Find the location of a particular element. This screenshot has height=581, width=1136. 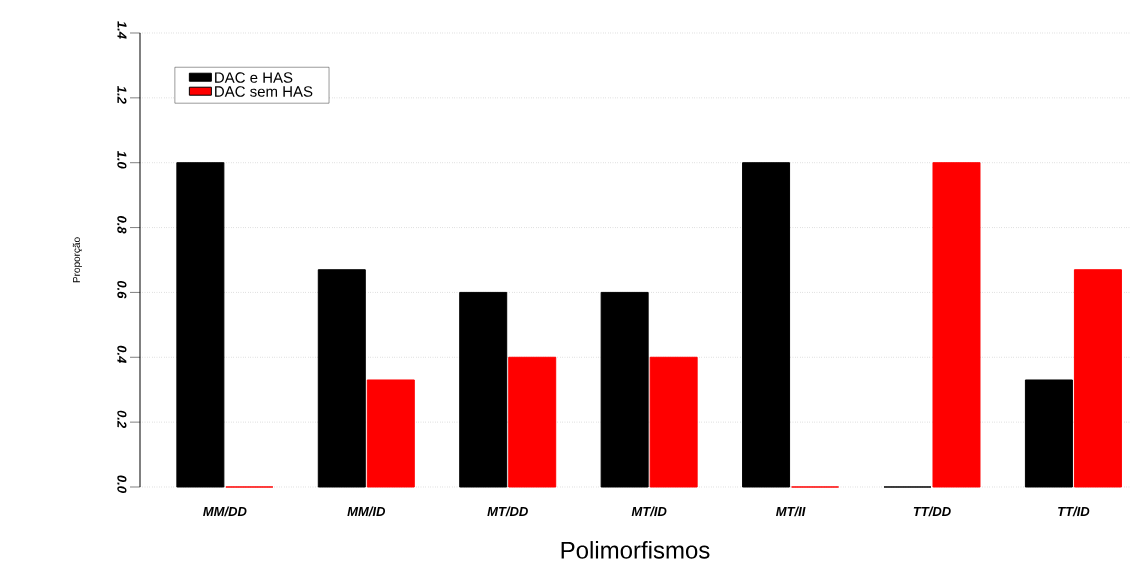

legend-label: DAC e HAS is located at coordinates (254, 77).